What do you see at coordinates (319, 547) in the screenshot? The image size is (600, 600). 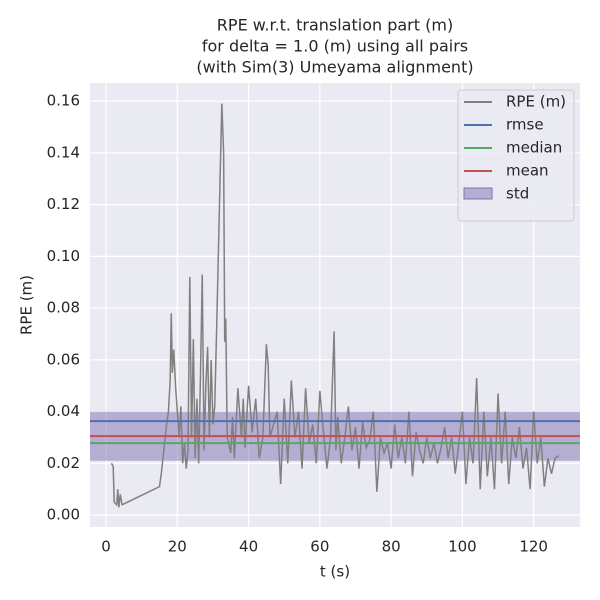 I see `x-tick-label: 60` at bounding box center [319, 547].